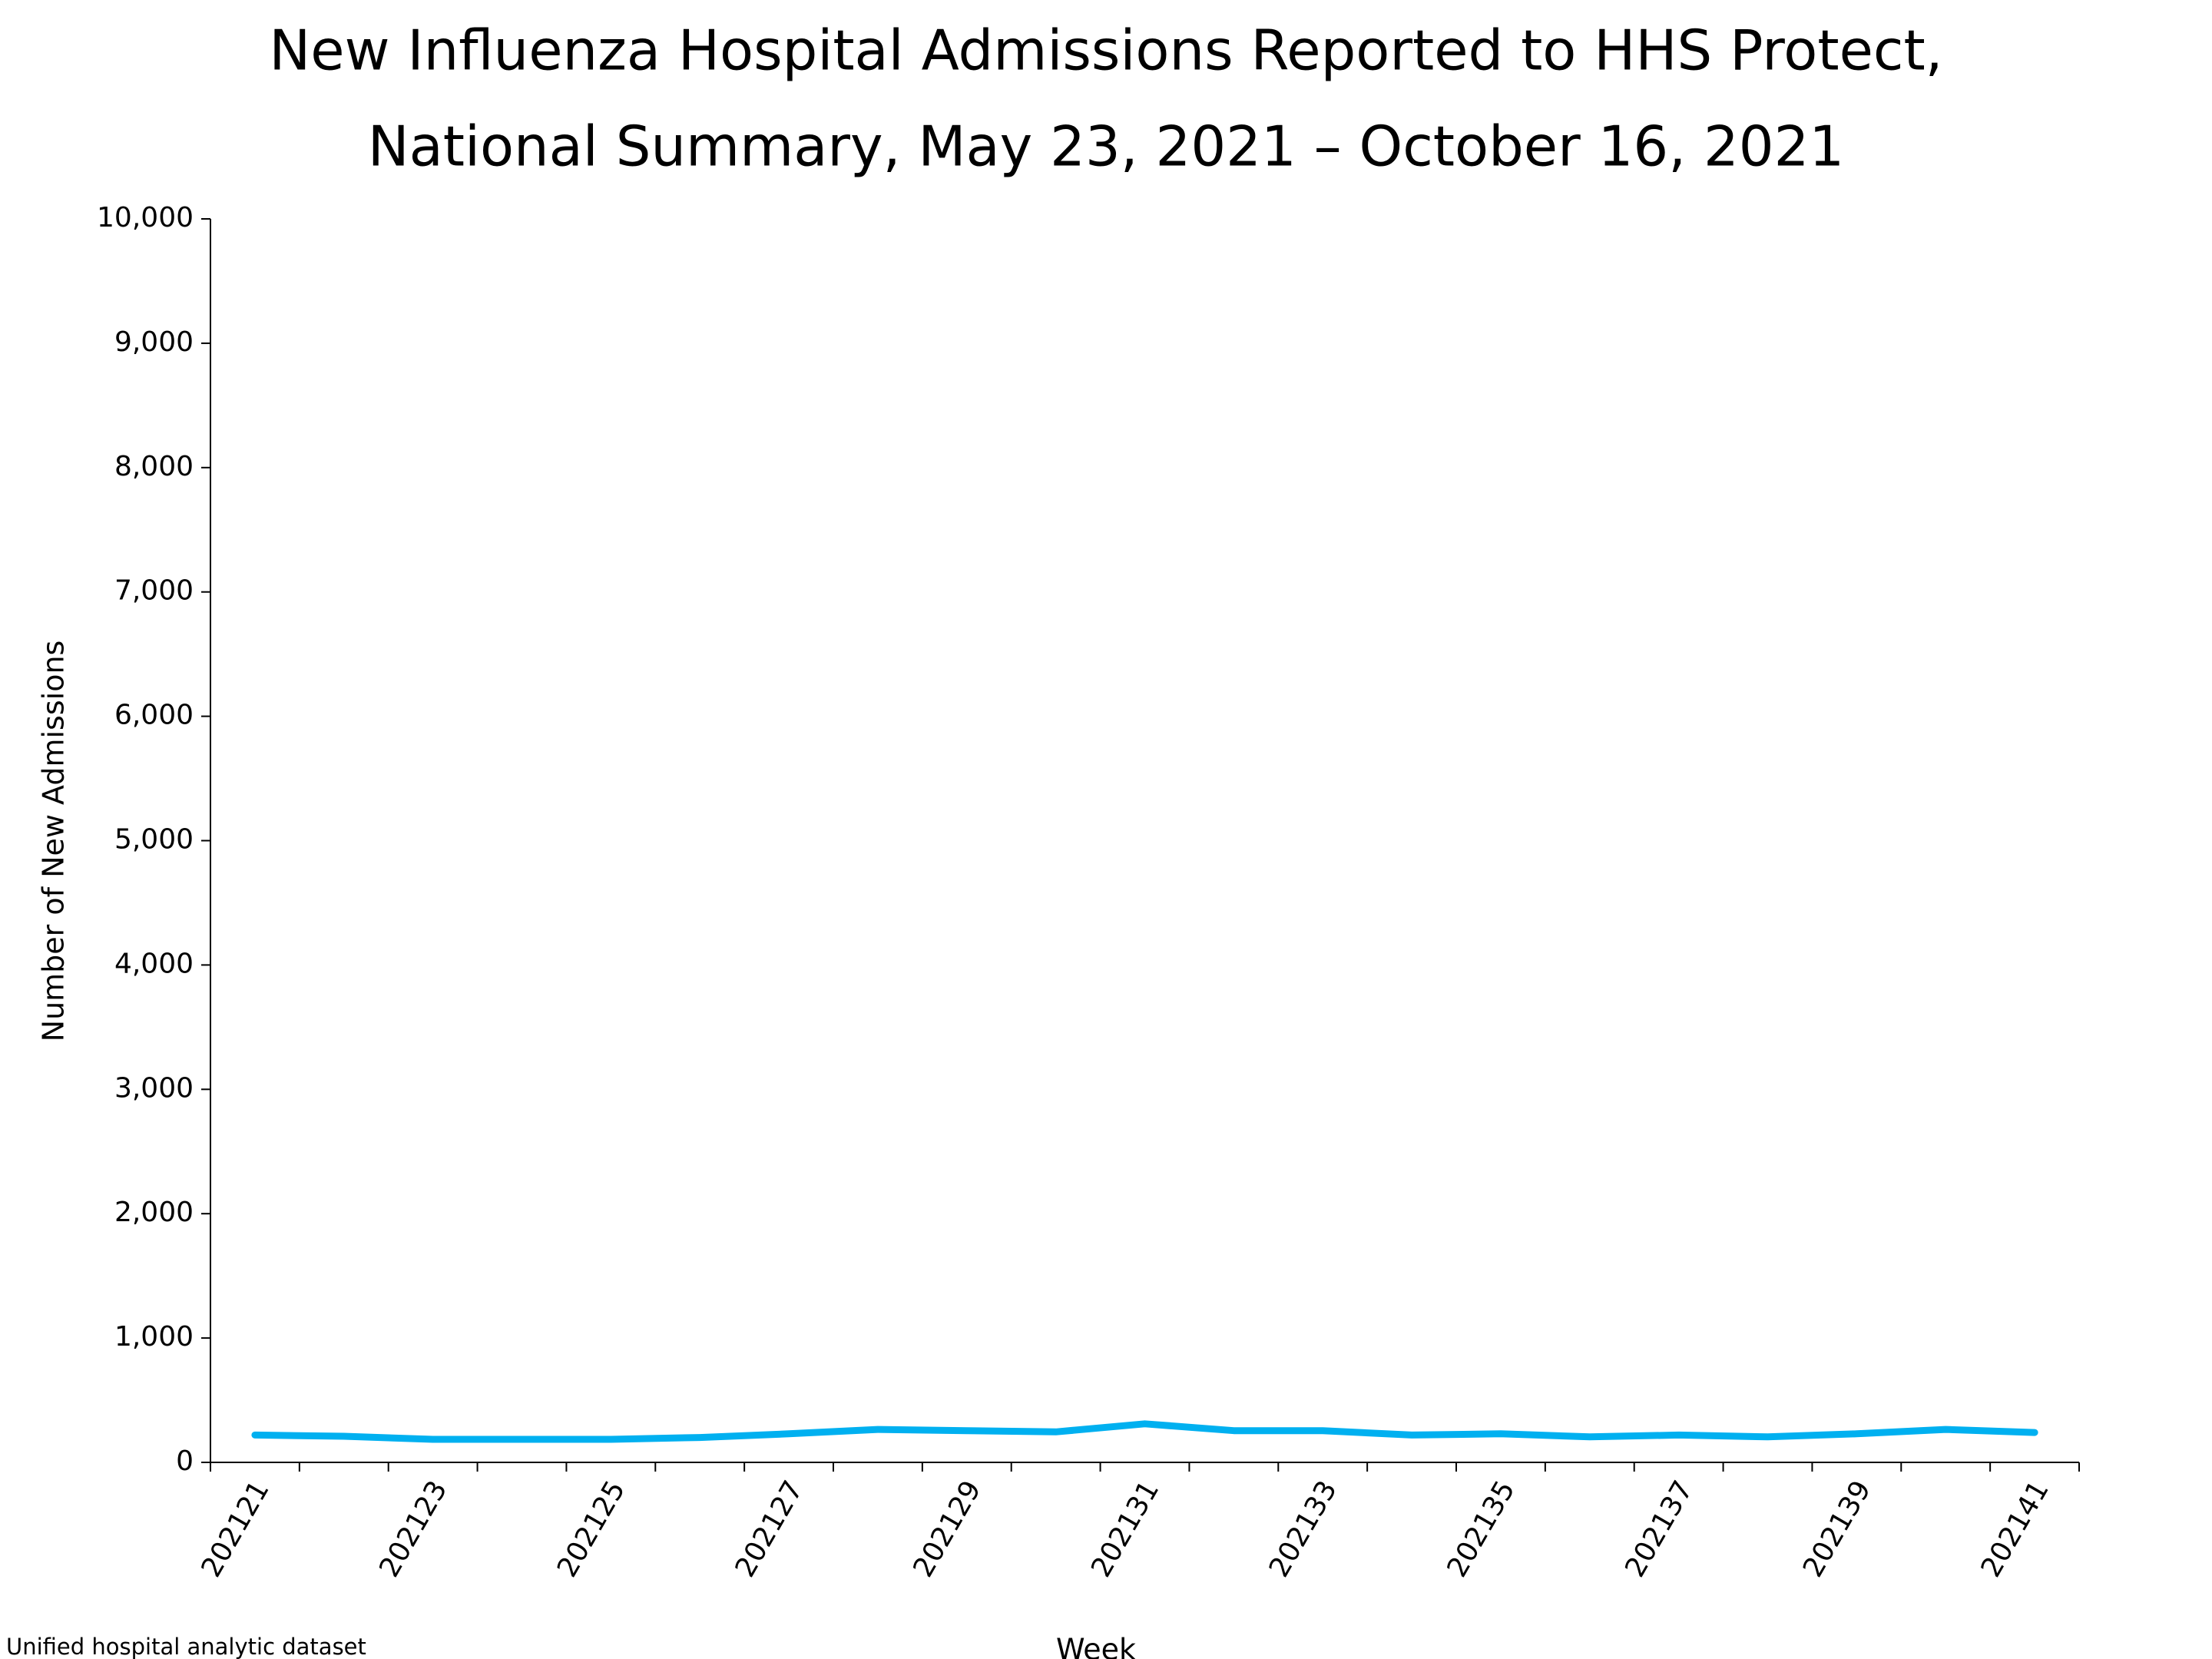  I want to click on x-tick-label: 202129, so click(947, 1529).